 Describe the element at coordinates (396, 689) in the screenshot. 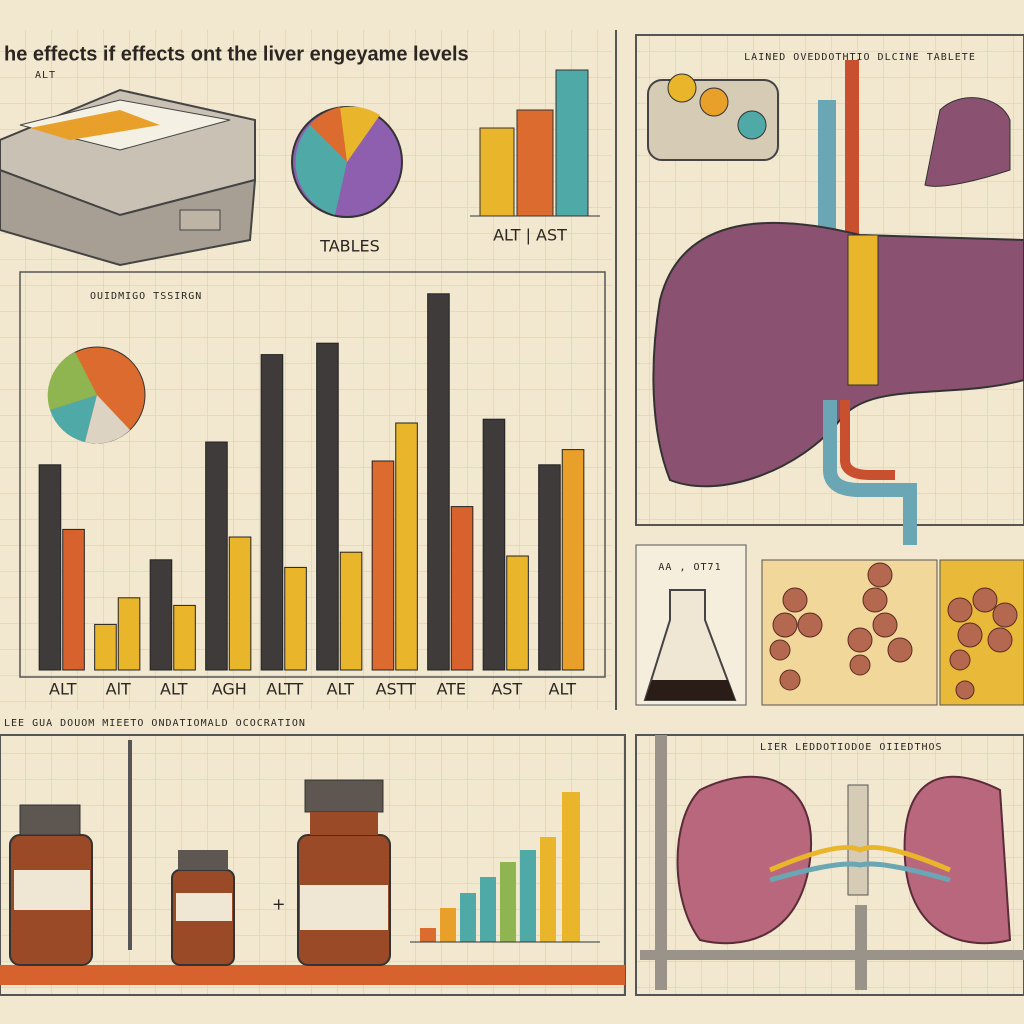

I see `x-tick-label: ASTT` at that location.